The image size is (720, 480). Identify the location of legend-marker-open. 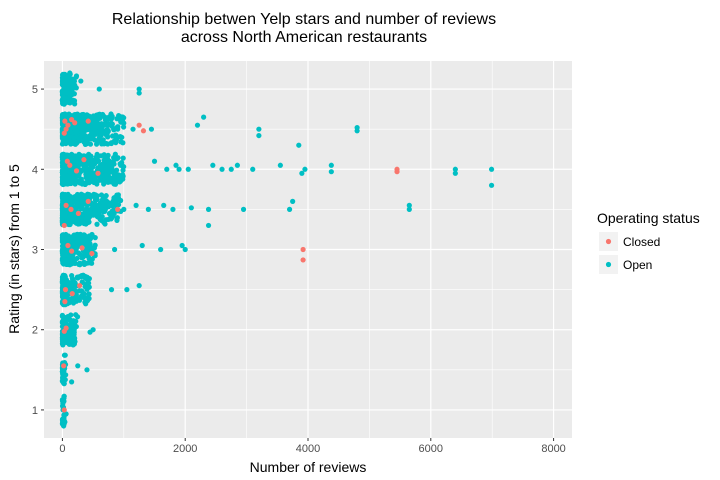
(608, 264).